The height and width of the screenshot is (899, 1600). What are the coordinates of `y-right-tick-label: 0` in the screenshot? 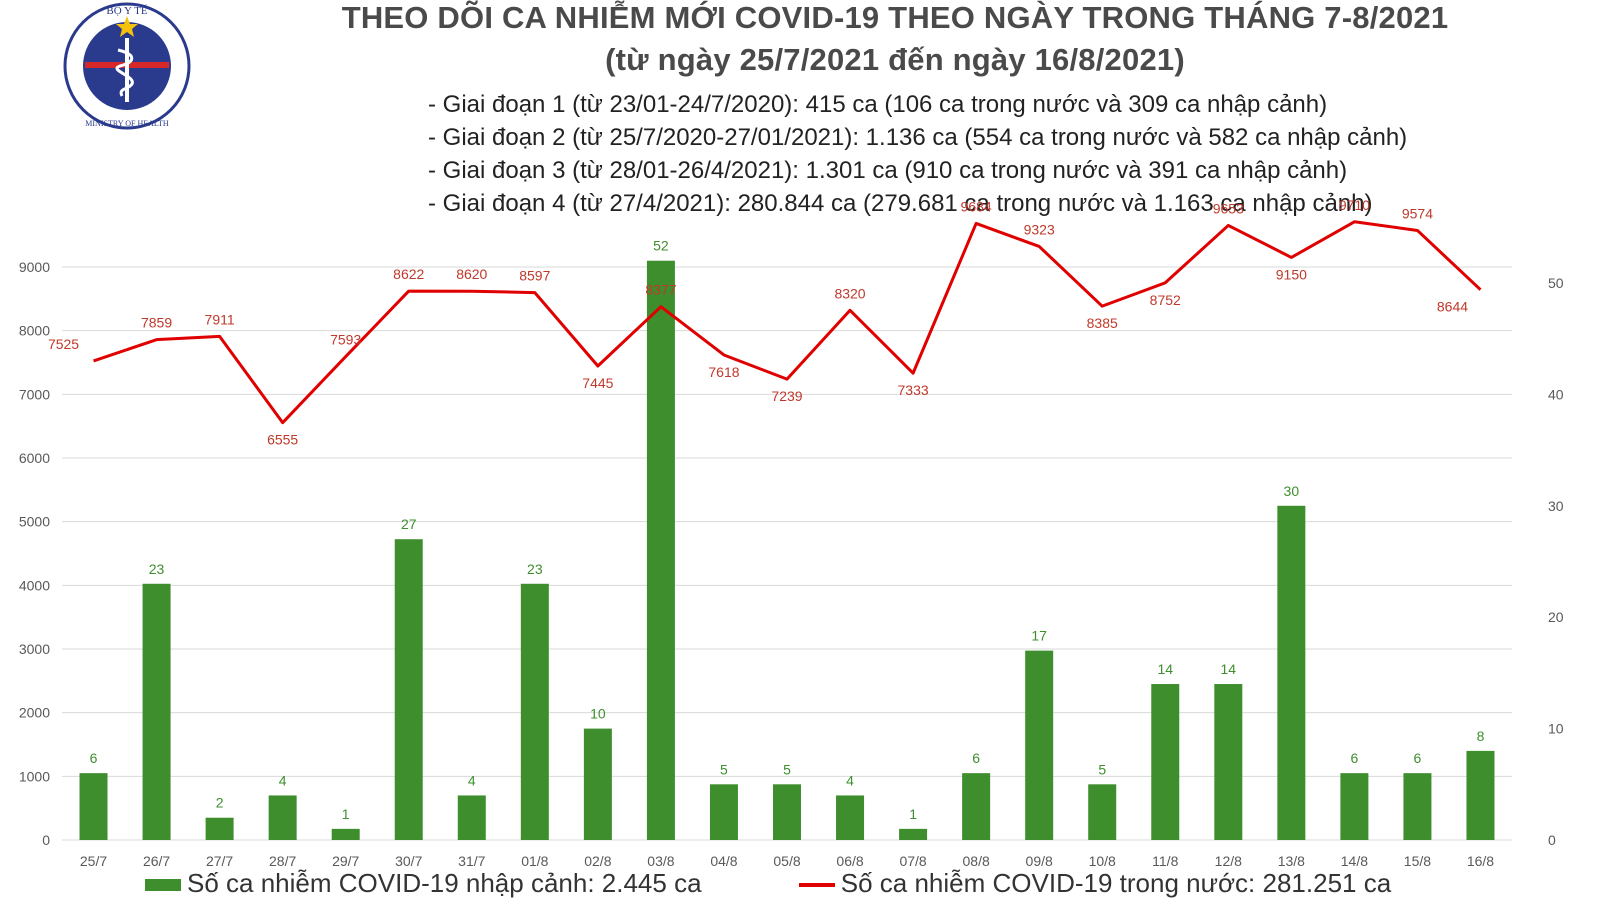 It's located at (1552, 840).